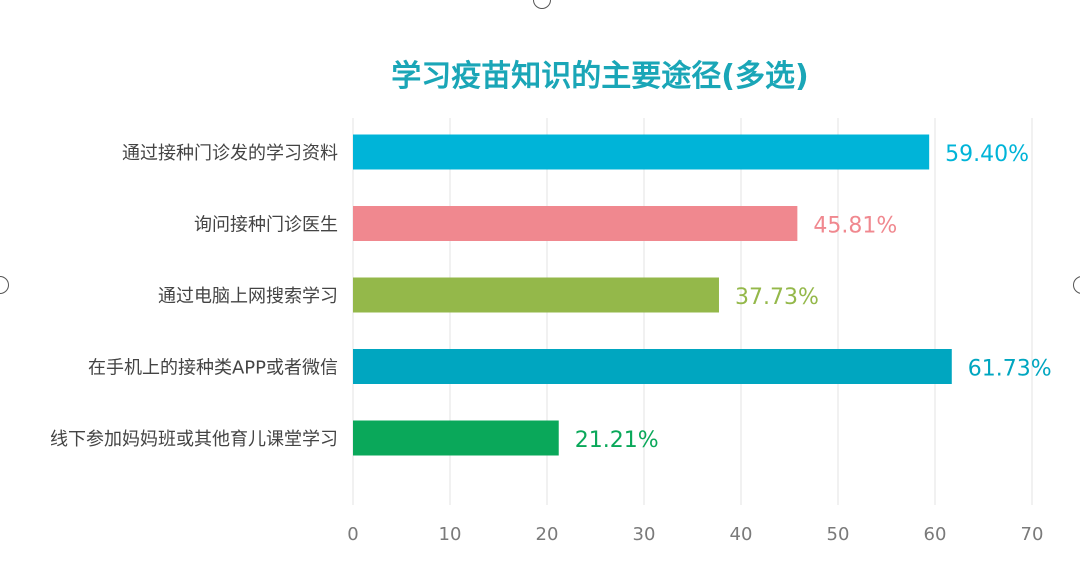 The height and width of the screenshot is (561, 1080). What do you see at coordinates (644, 534) in the screenshot?
I see `x-tick-label: 30` at bounding box center [644, 534].